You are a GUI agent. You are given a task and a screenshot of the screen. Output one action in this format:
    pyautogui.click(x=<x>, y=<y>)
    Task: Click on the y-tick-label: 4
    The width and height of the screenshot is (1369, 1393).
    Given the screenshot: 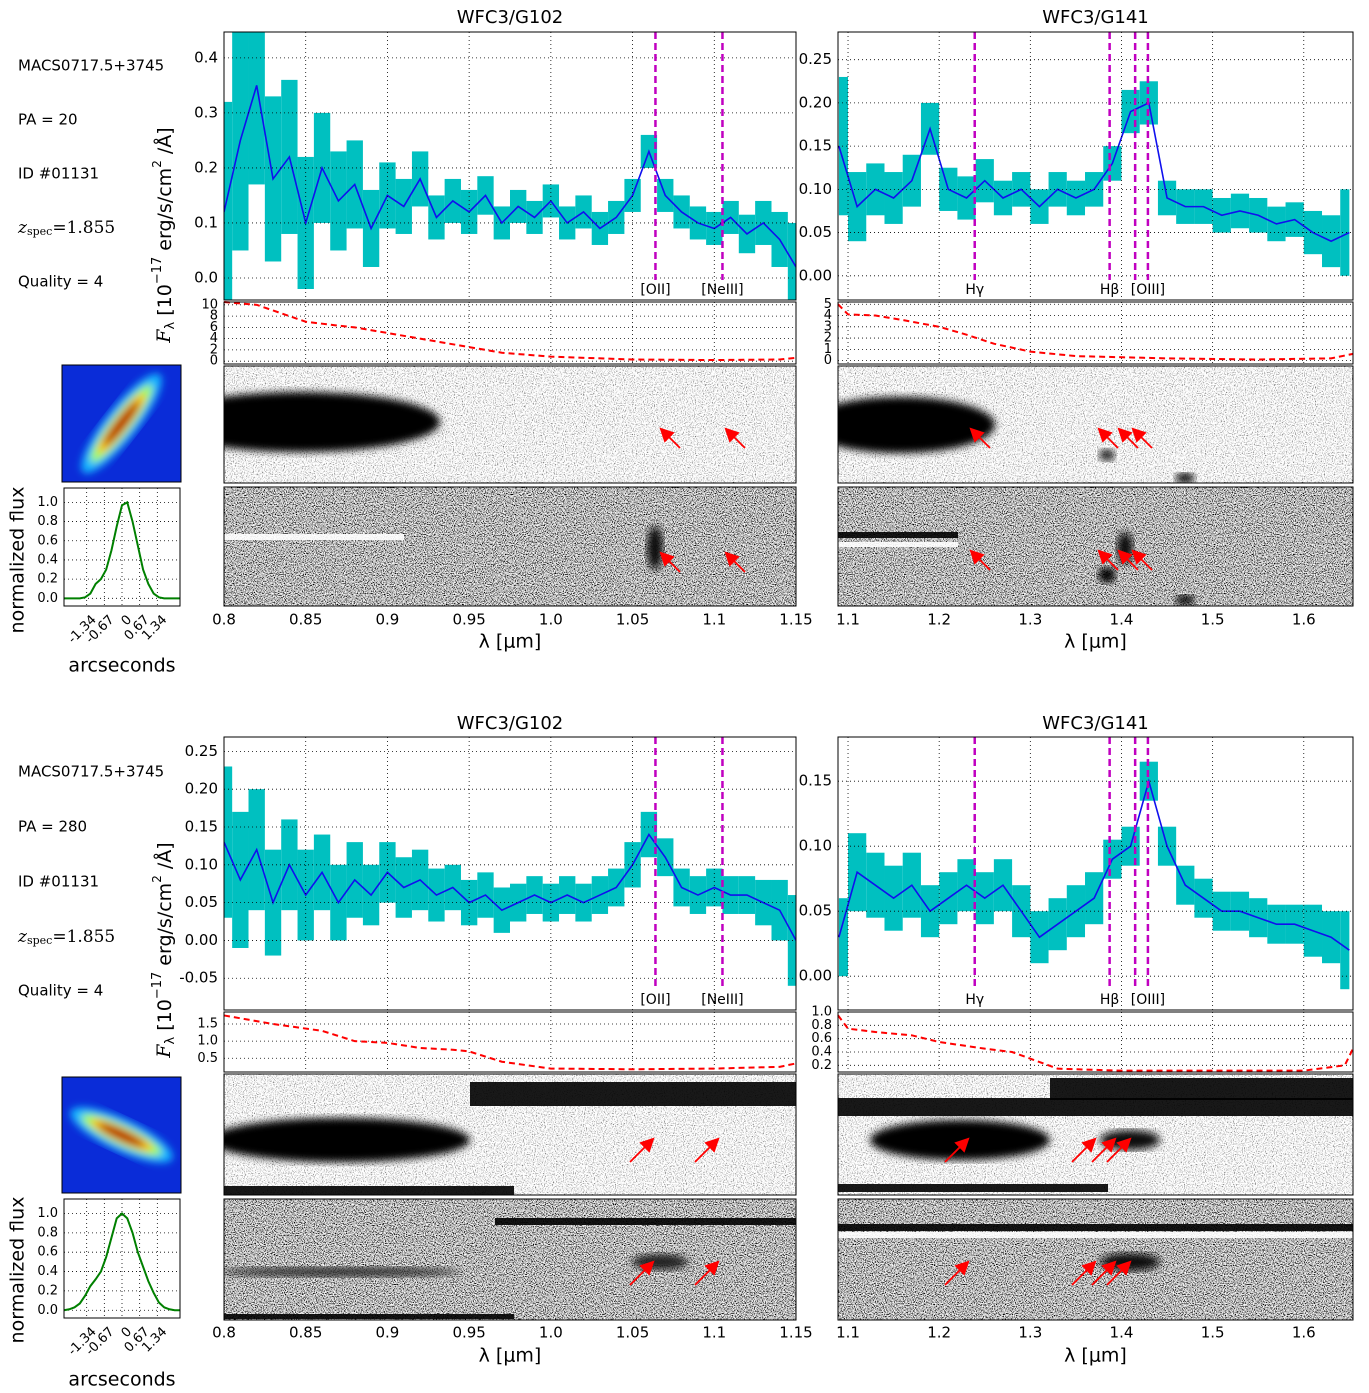 What is the action you would take?
    pyautogui.click(x=828, y=315)
    